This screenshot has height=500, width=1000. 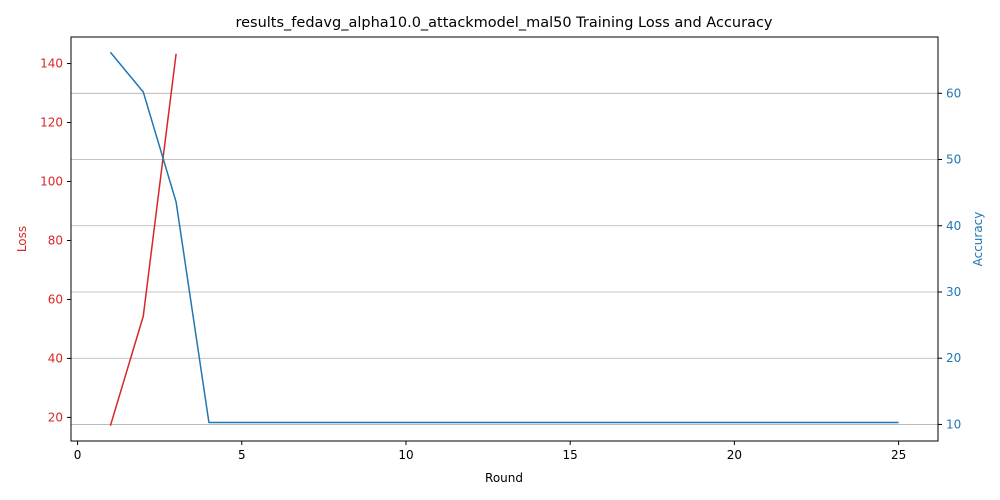 I want to click on x-tick-label: 0, so click(x=78, y=455).